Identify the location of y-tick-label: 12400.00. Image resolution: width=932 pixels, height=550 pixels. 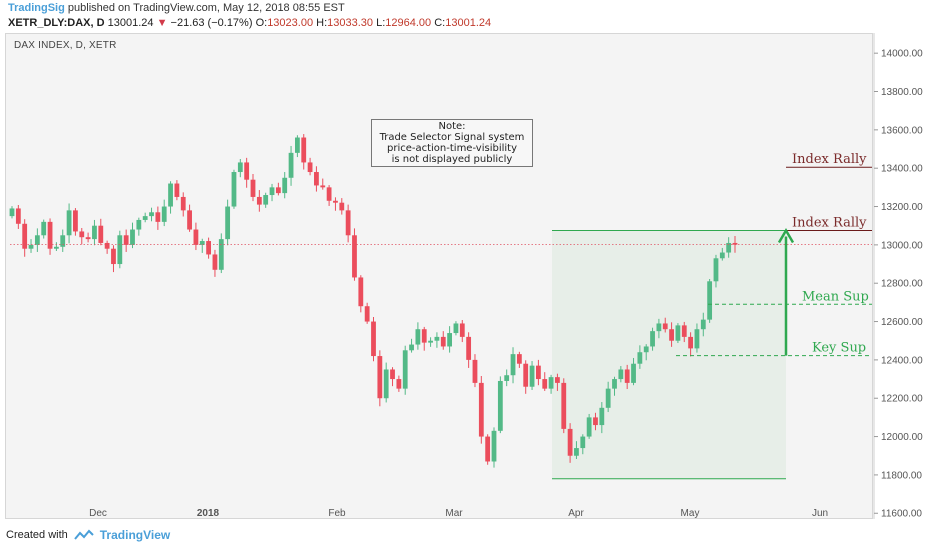
(902, 360).